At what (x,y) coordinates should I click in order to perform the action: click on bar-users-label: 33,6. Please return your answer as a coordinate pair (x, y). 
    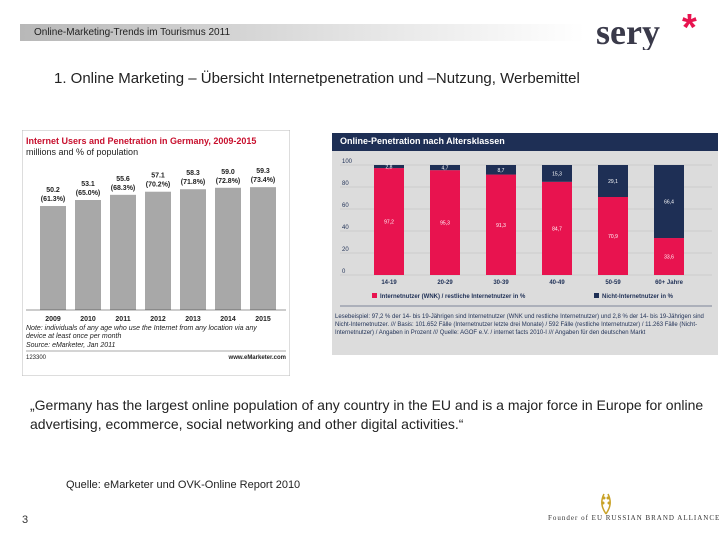
    Looking at the image, I should click on (669, 258).